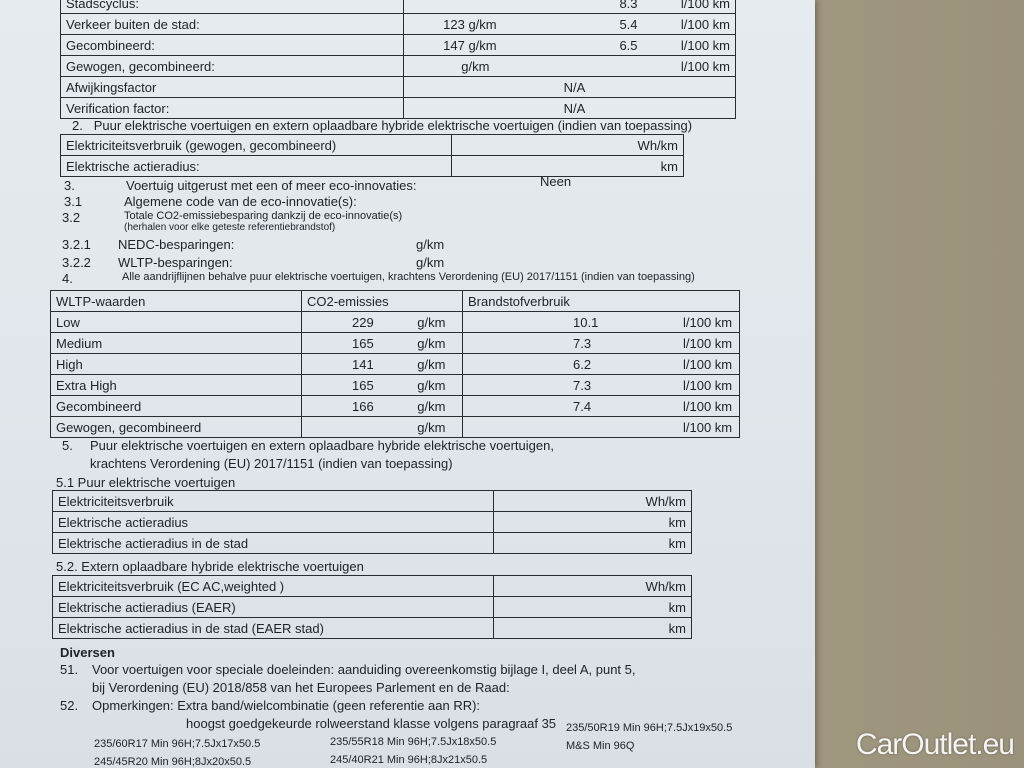 Image resolution: width=1024 pixels, height=768 pixels. I want to click on row-label: Afwijkingsfactor, so click(232, 87).